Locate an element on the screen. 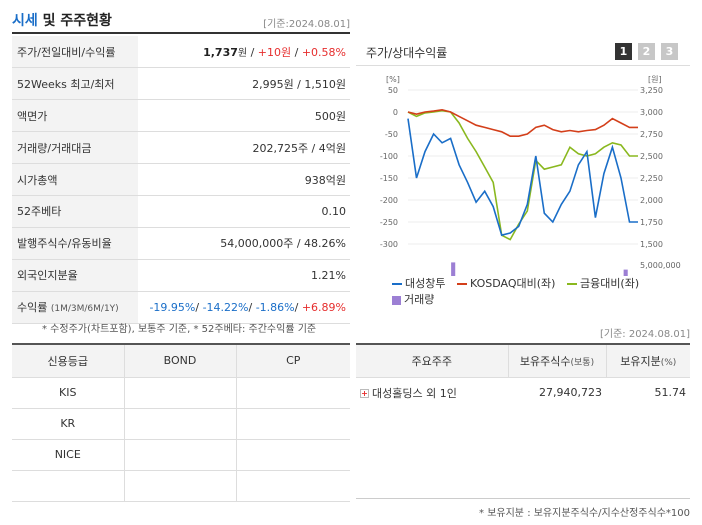 The height and width of the screenshot is (525, 702). row-label: 액면가 is located at coordinates (75, 116).